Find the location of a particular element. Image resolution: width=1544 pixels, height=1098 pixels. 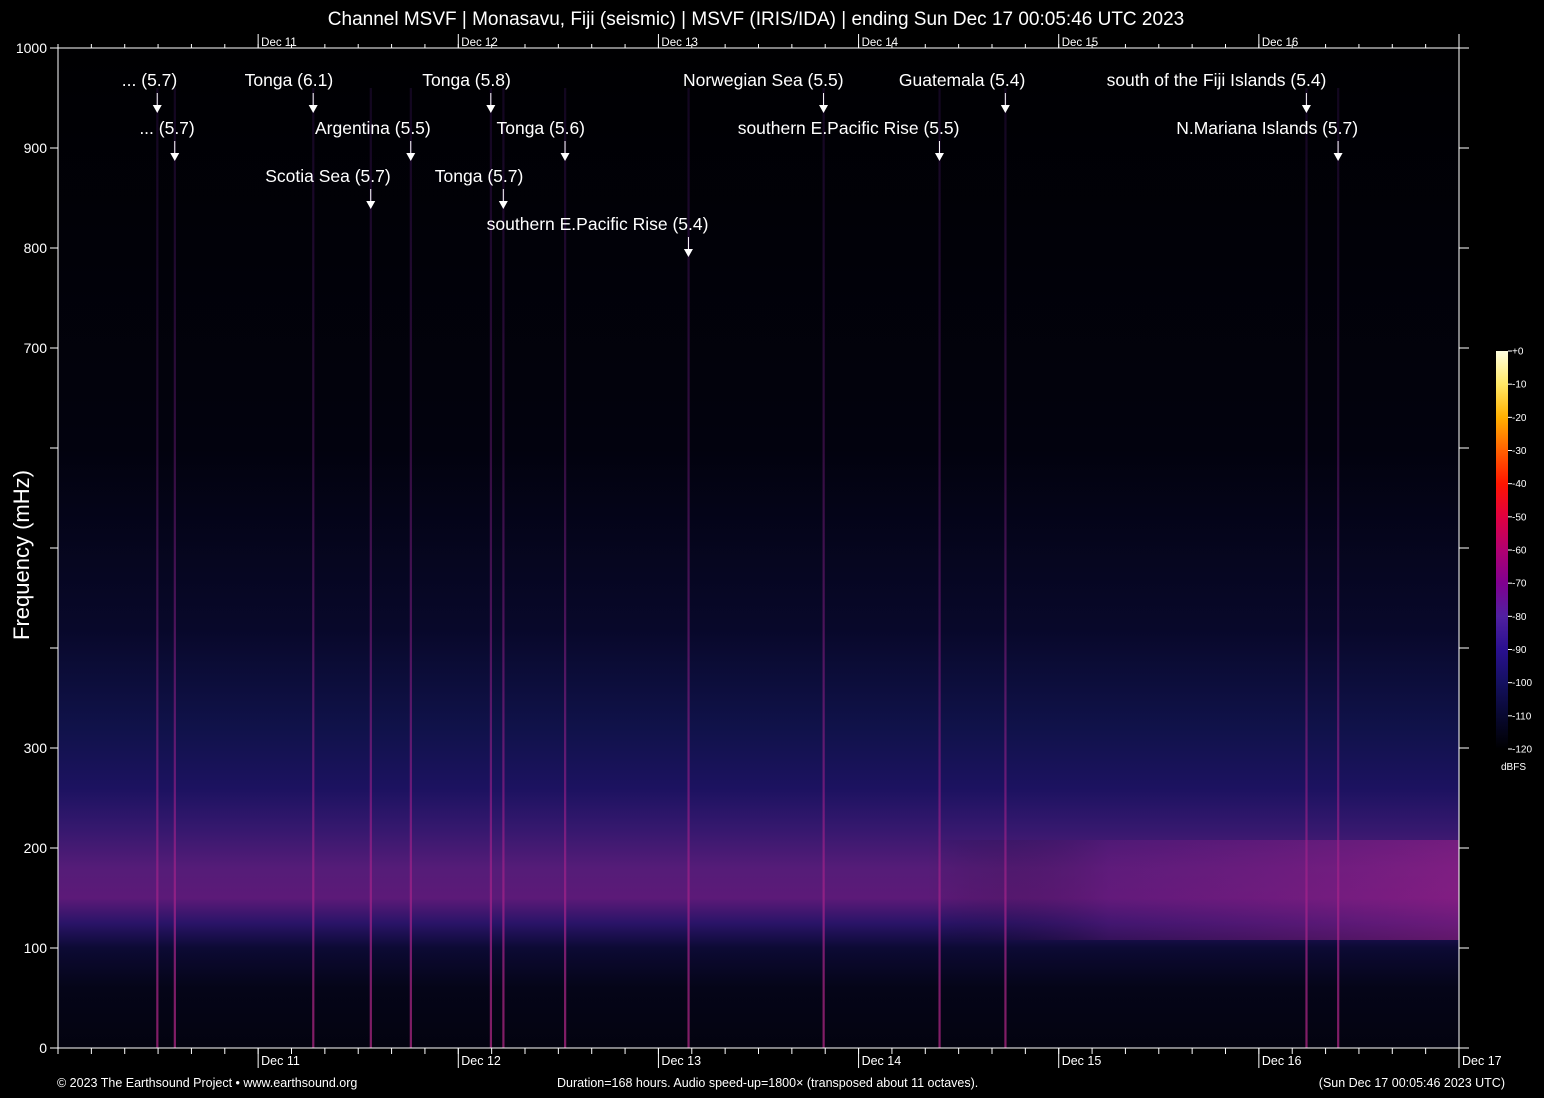

x-tick-label: Dec 15 is located at coordinates (1082, 1061).